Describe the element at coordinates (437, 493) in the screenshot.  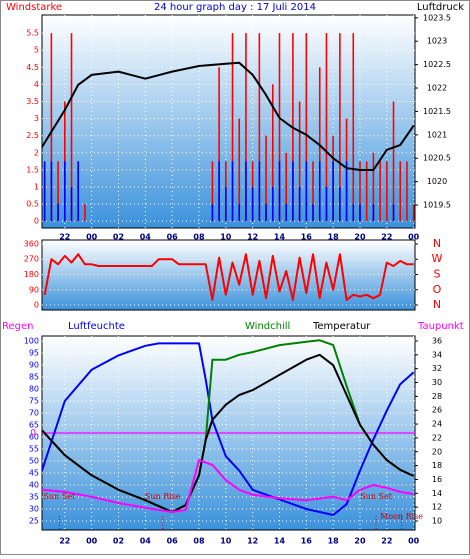
I see `y2-tick-label: 14` at that location.